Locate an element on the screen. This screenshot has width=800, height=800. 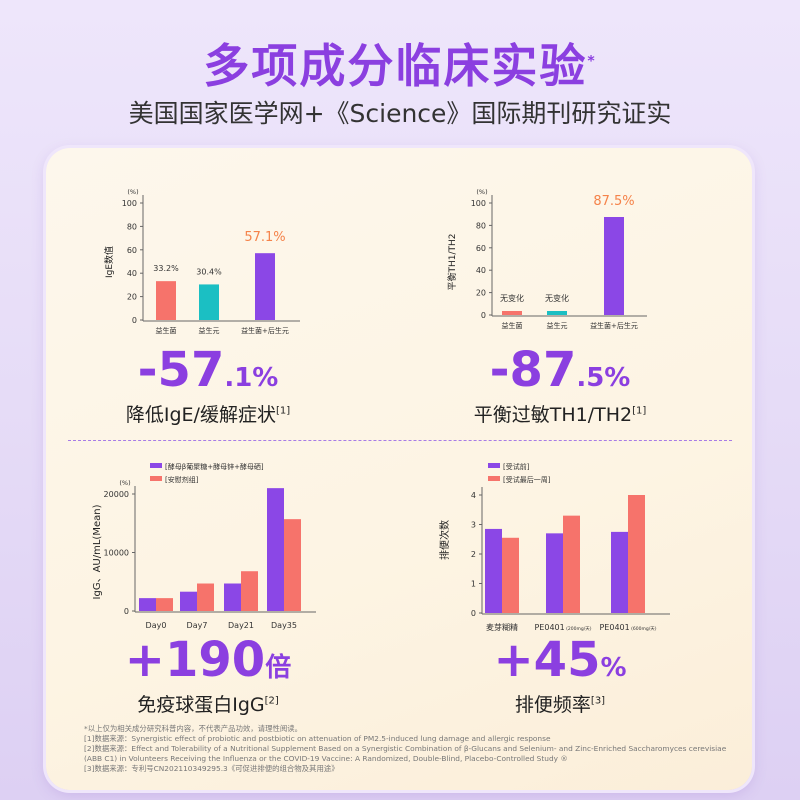
y-tick-label: 2 is located at coordinates (473, 554).